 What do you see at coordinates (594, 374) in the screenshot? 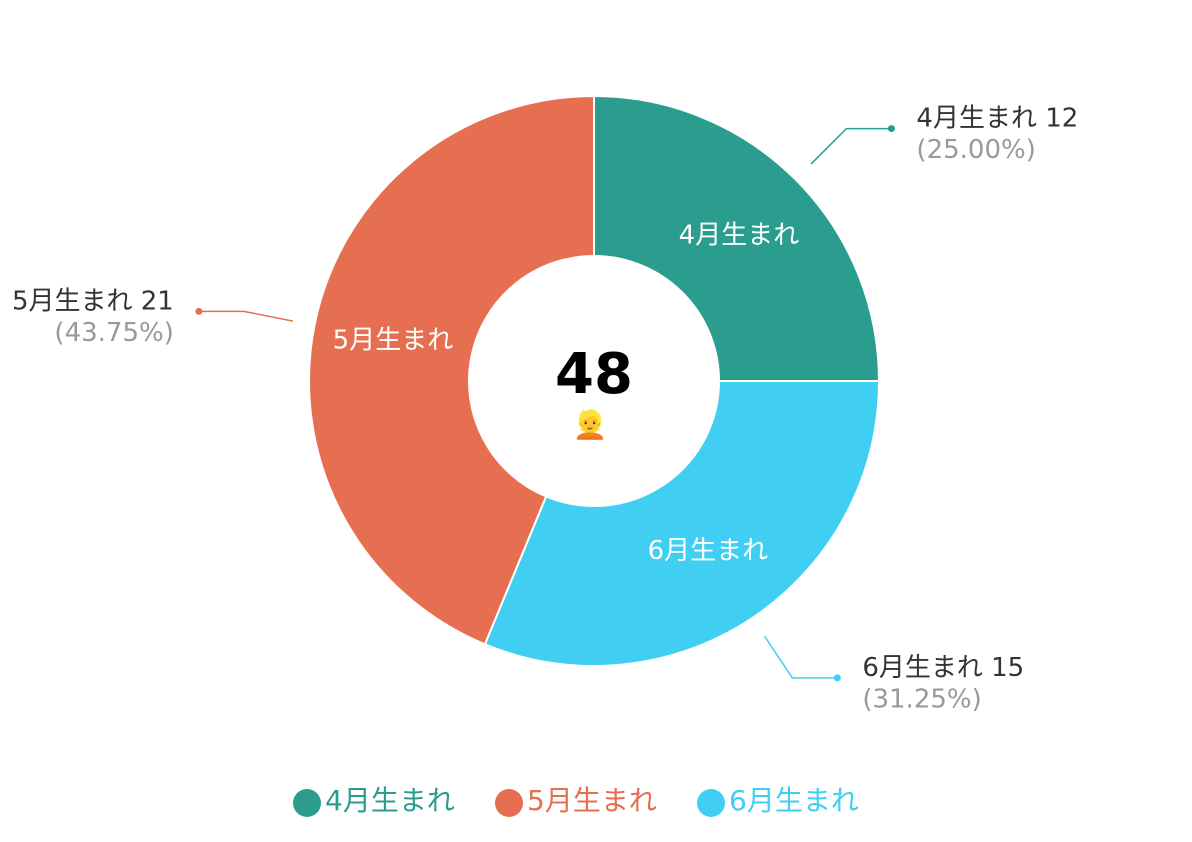
I see `center-total: 48` at bounding box center [594, 374].